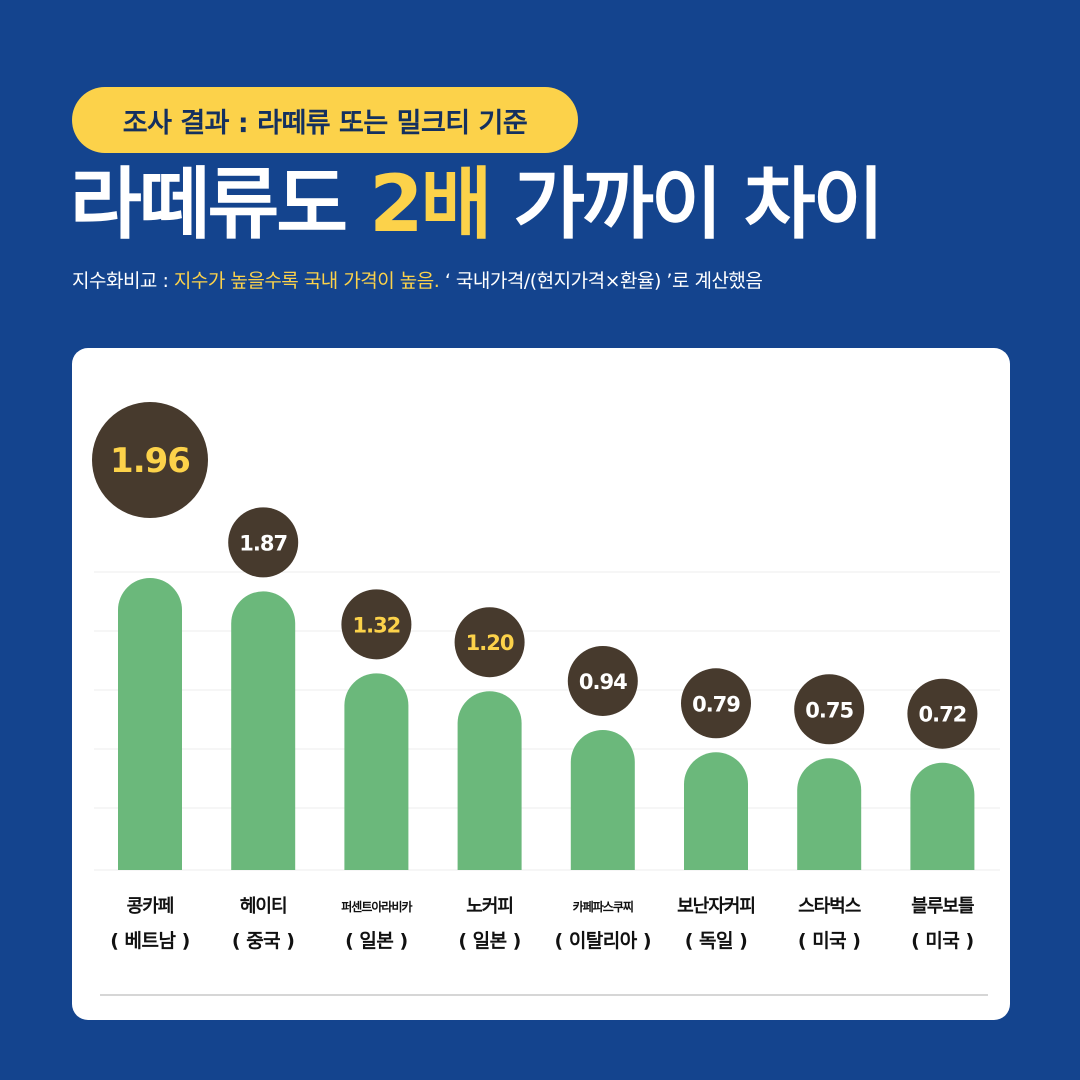 Image resolution: width=1080 pixels, height=1080 pixels. What do you see at coordinates (150, 941) in the screenshot?
I see `country-name: ( 베트남 )` at bounding box center [150, 941].